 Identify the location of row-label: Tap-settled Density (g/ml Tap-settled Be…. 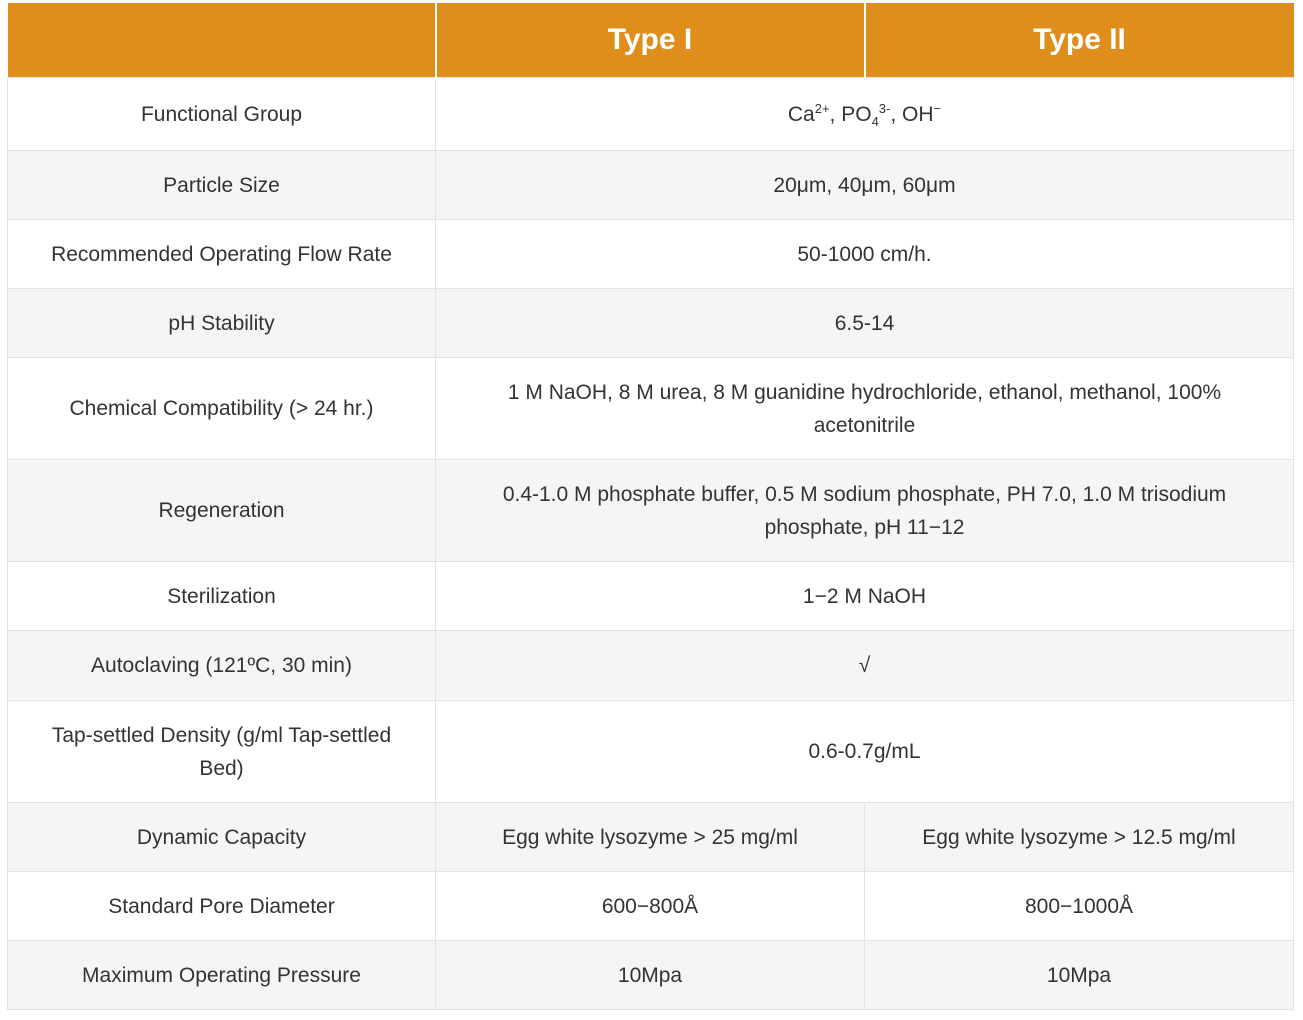
(221, 751).